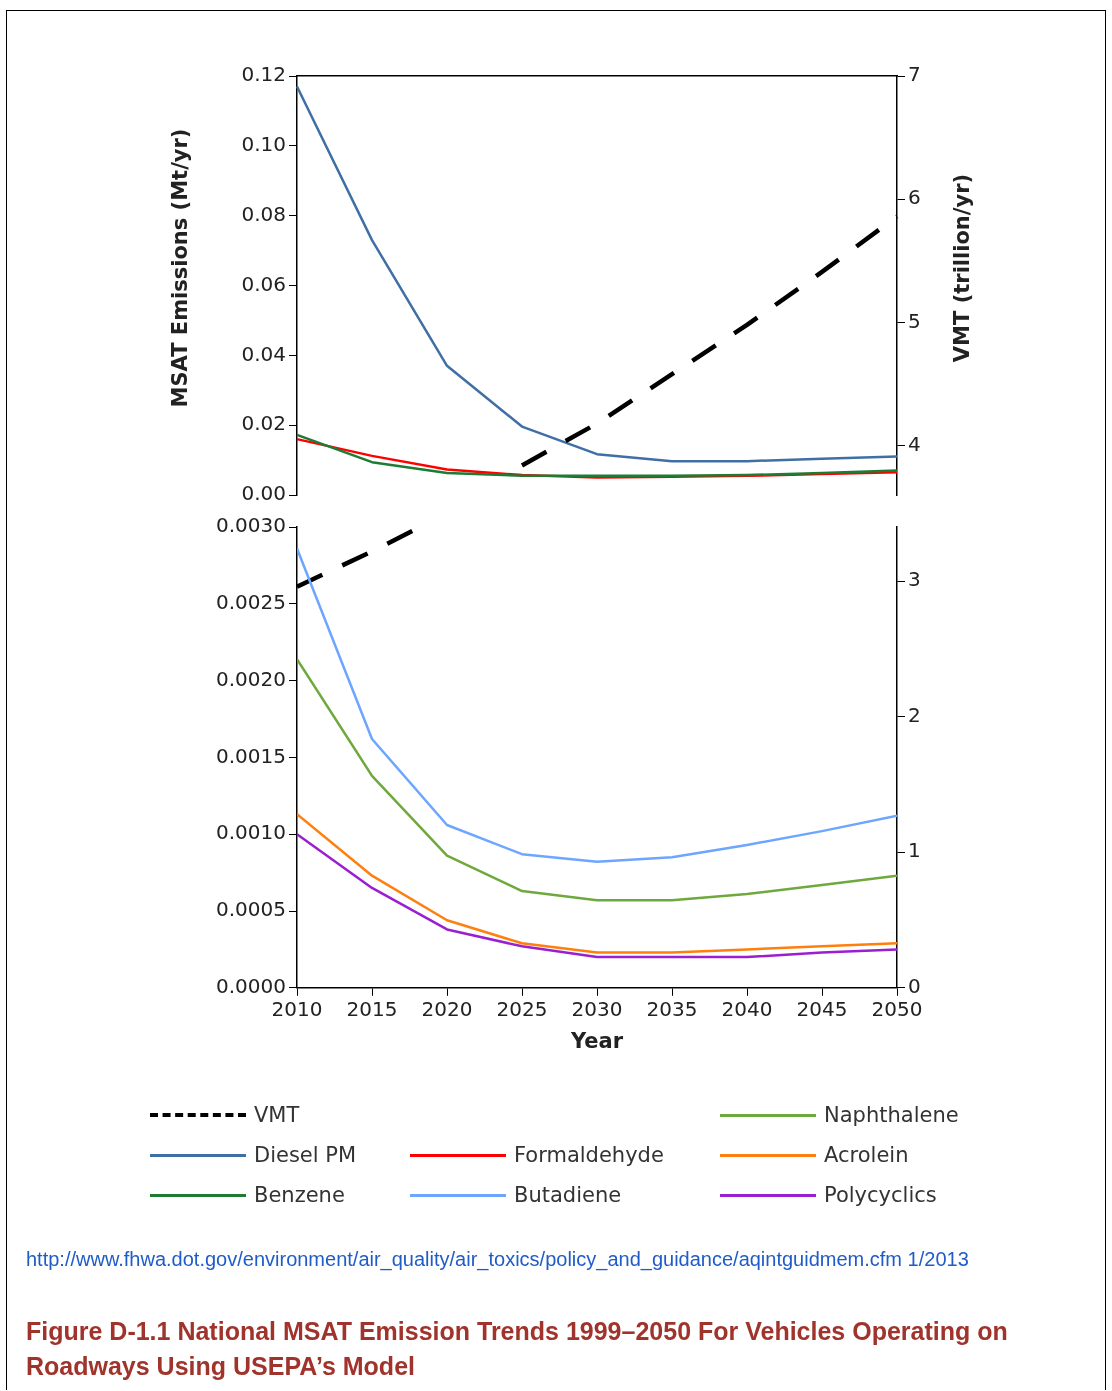 Image resolution: width=1112 pixels, height=1391 pixels. Describe the element at coordinates (597, 1009) in the screenshot. I see `x-tick-label: 2030` at that location.